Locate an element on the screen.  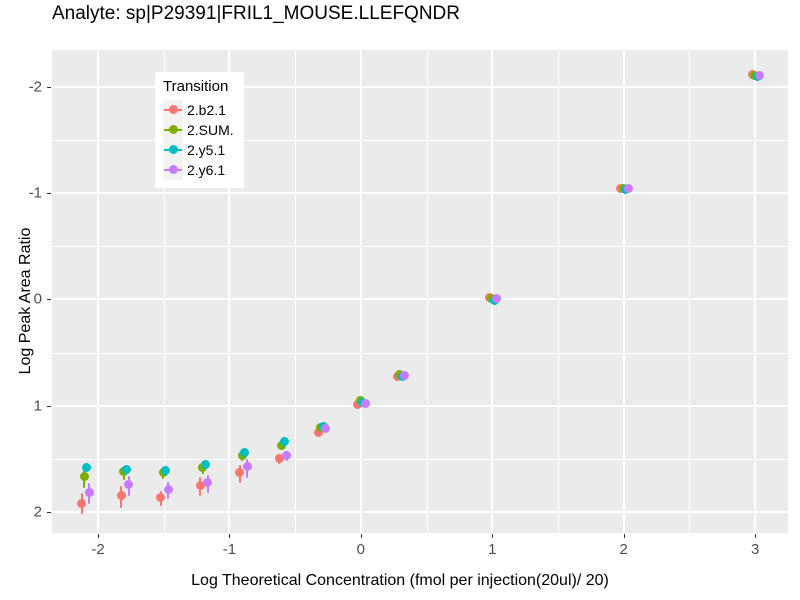
page-title: Analyte: sp|P29391|FRIL1_MOUSE.LLEFQNDR is located at coordinates (256, 13).